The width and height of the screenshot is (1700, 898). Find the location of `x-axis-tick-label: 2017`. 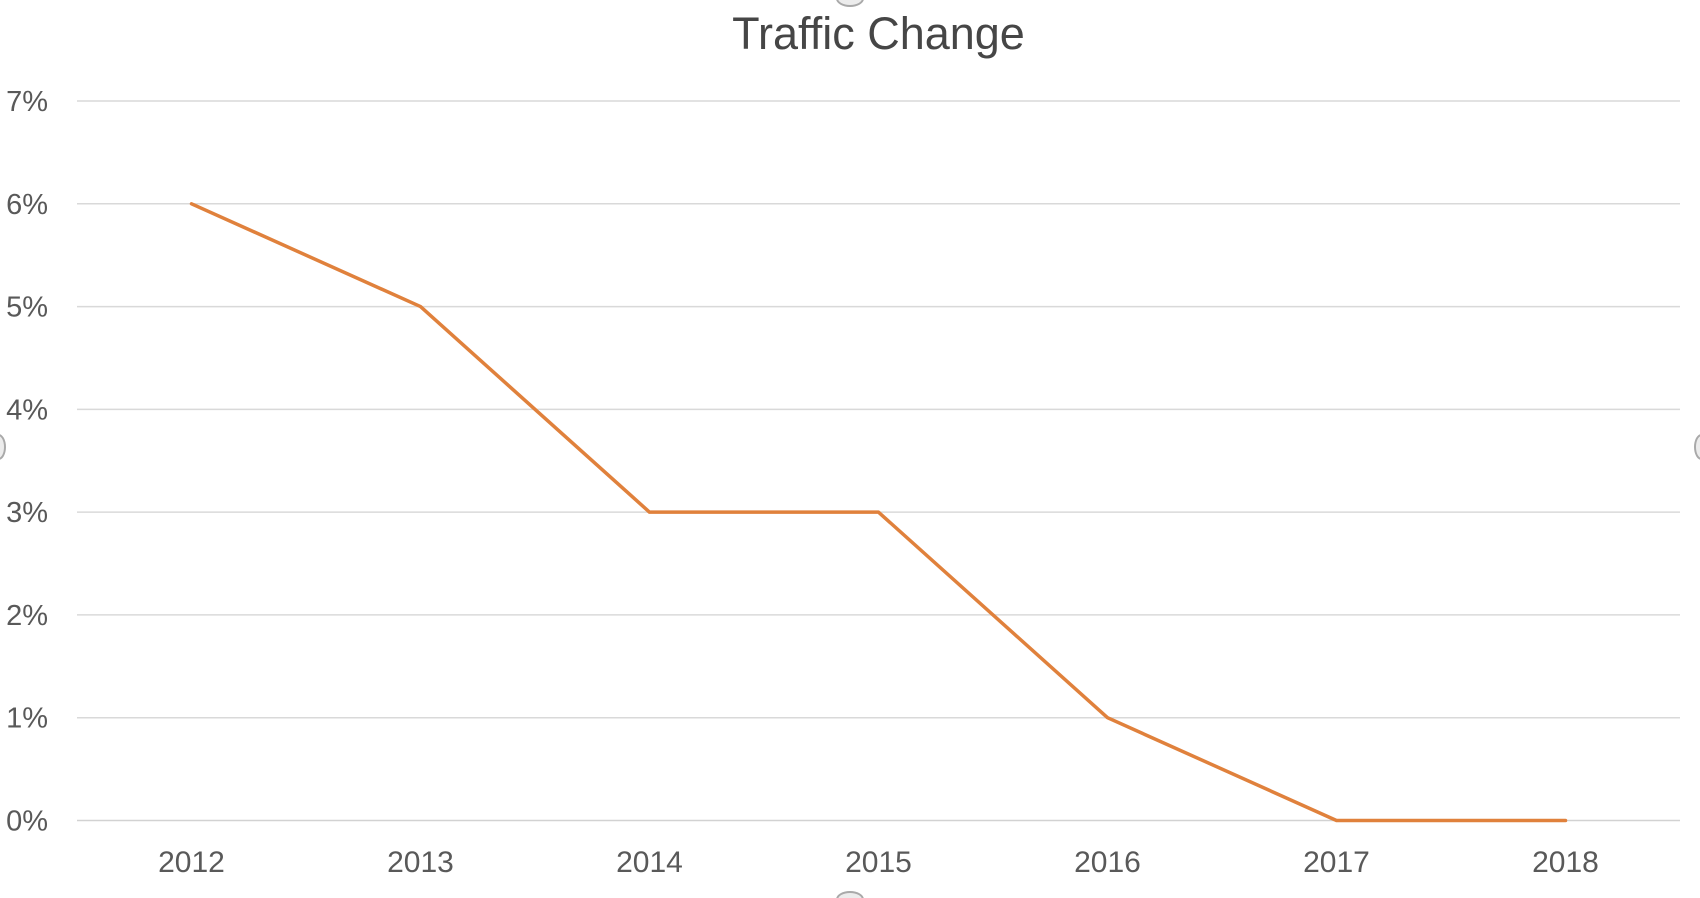

x-axis-tick-label: 2017 is located at coordinates (1336, 862).